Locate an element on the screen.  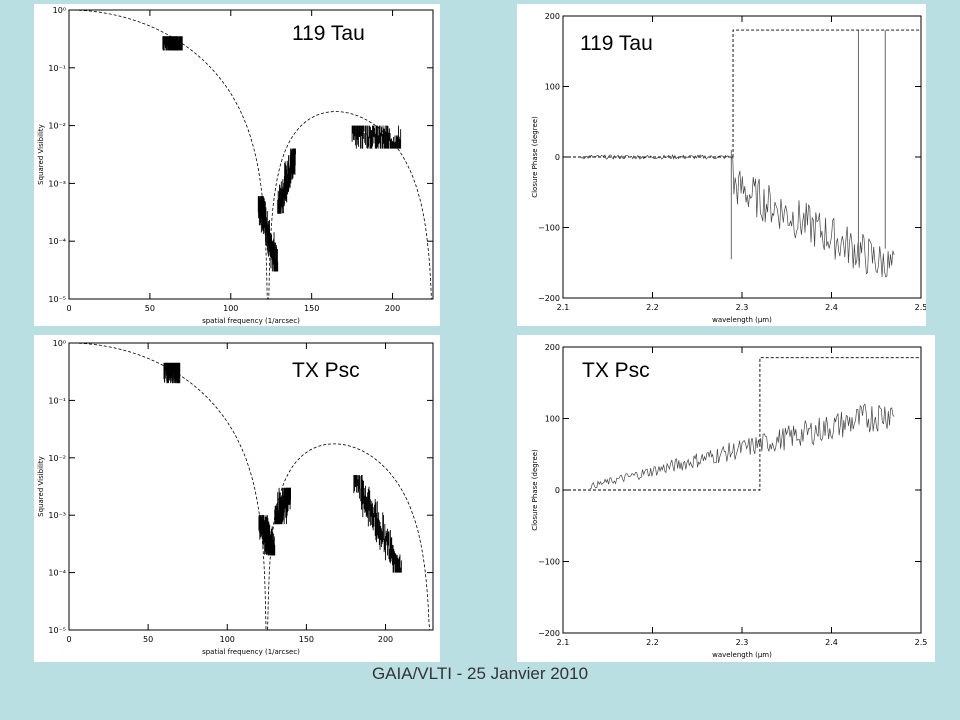
model-step is located at coordinates (742, 93).